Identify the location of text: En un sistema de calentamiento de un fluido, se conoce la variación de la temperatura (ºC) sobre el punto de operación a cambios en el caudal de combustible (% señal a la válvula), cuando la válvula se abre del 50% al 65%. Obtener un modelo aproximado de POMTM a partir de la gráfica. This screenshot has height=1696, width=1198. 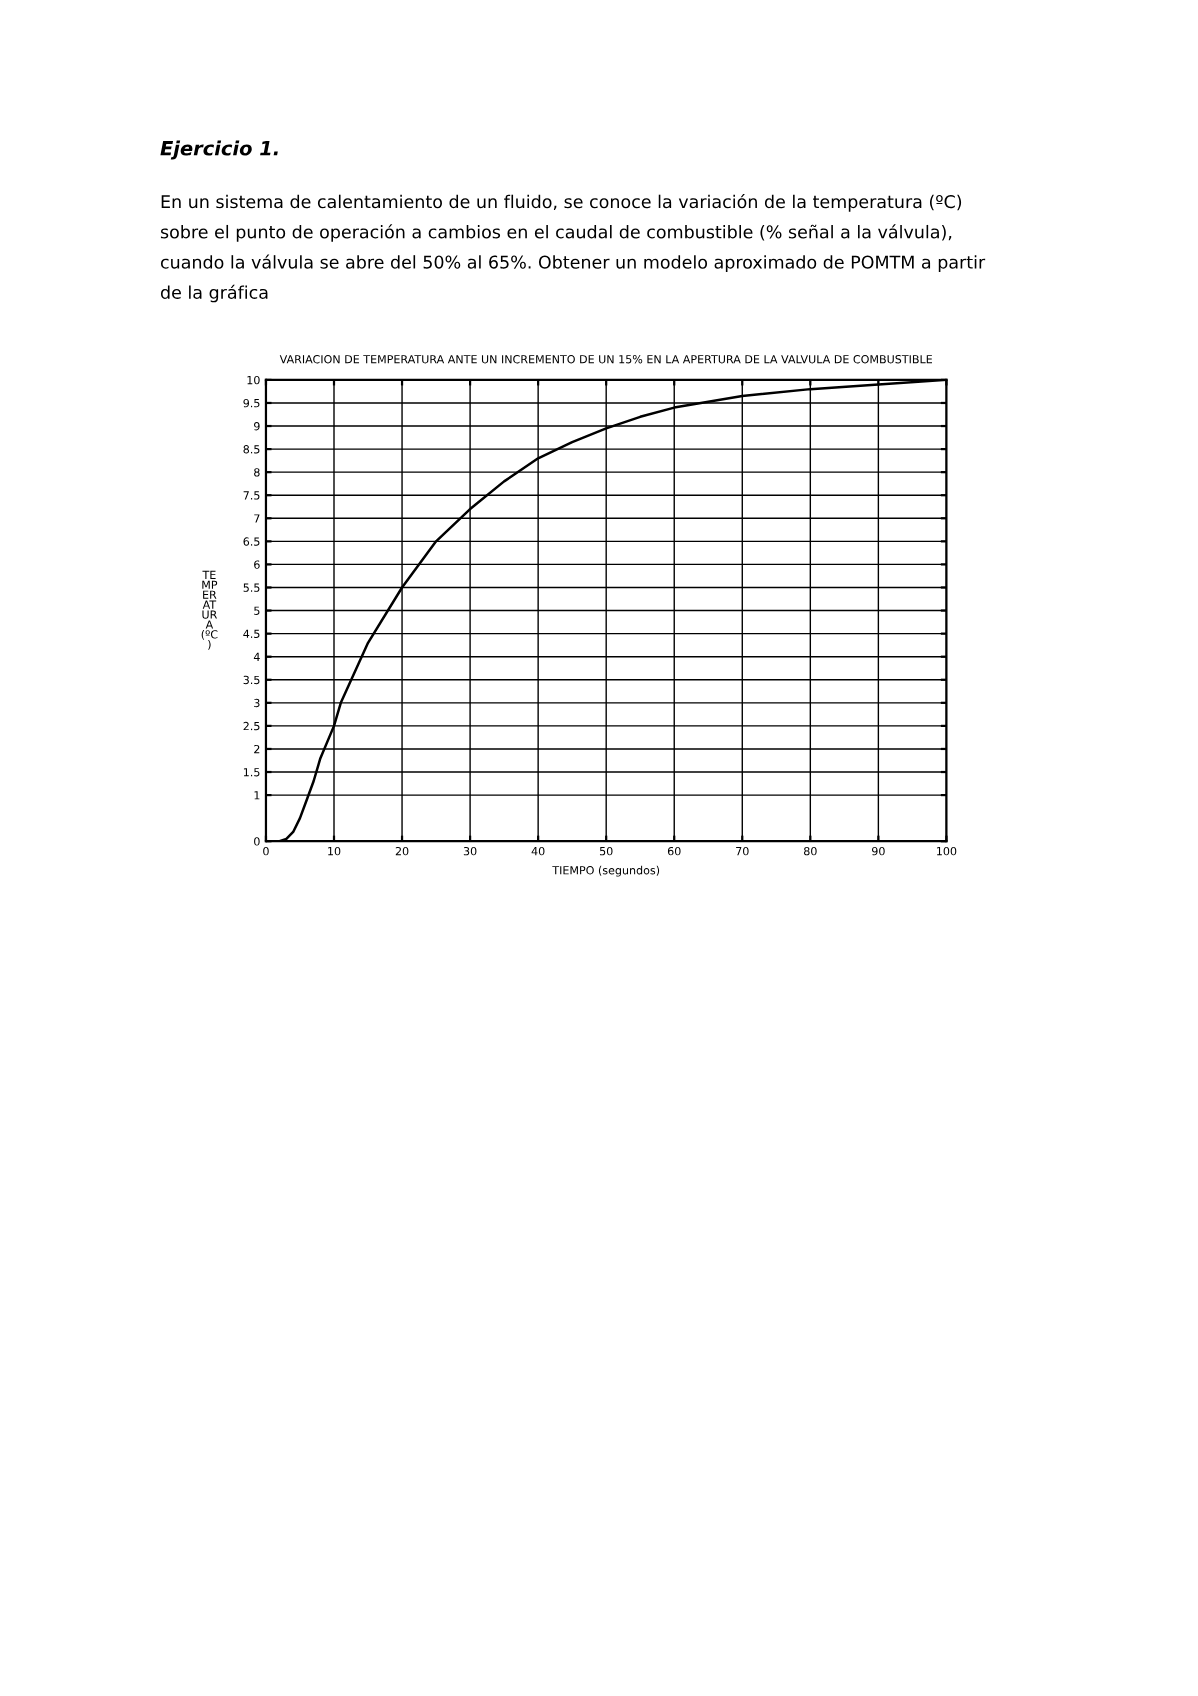
(573, 248).